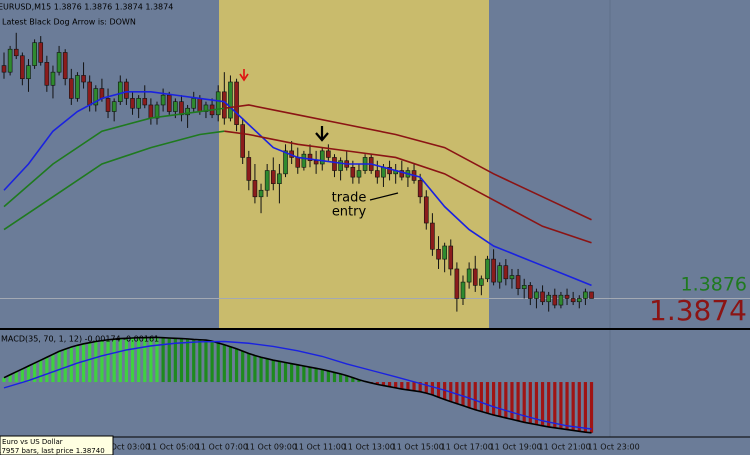 The image size is (750, 455). What do you see at coordinates (349, 198) in the screenshot?
I see `annotation: trade` at bounding box center [349, 198].